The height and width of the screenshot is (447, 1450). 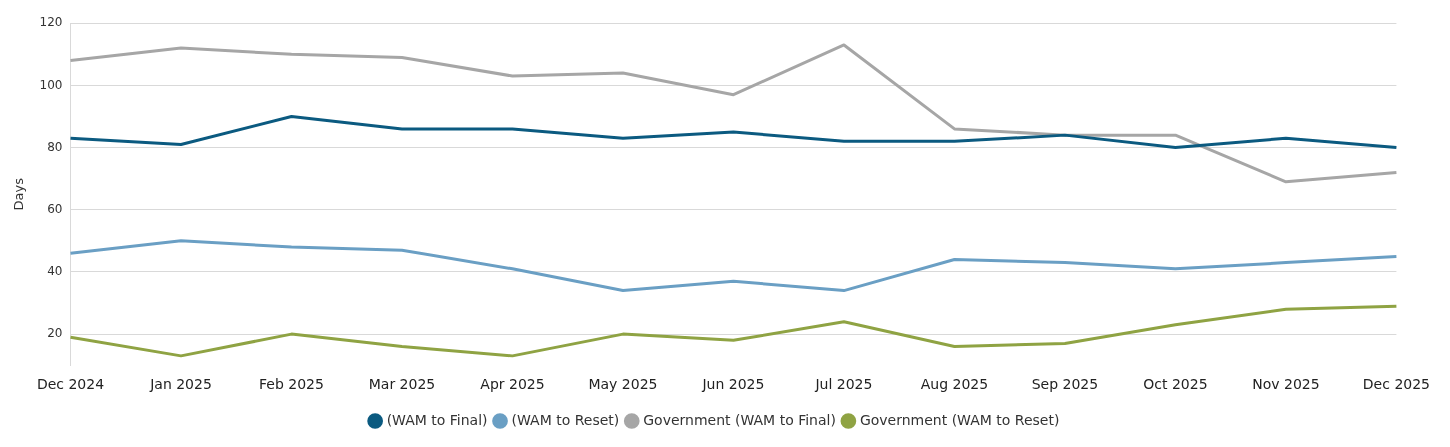 I want to click on x-tick-label: May 2025, so click(x=623, y=384).